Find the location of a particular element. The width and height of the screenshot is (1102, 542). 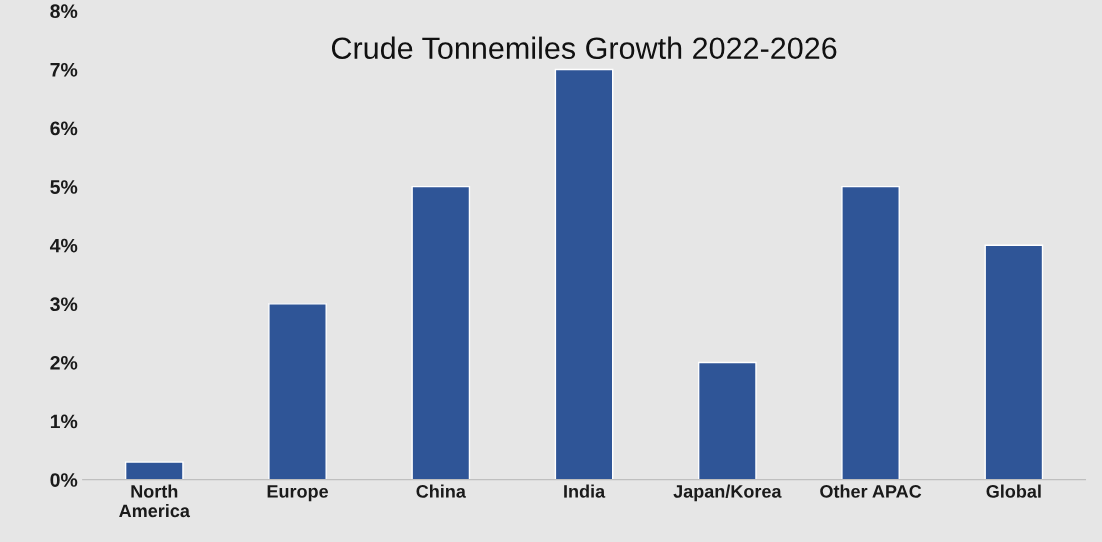

x-tick-label: North America is located at coordinates (155, 501).